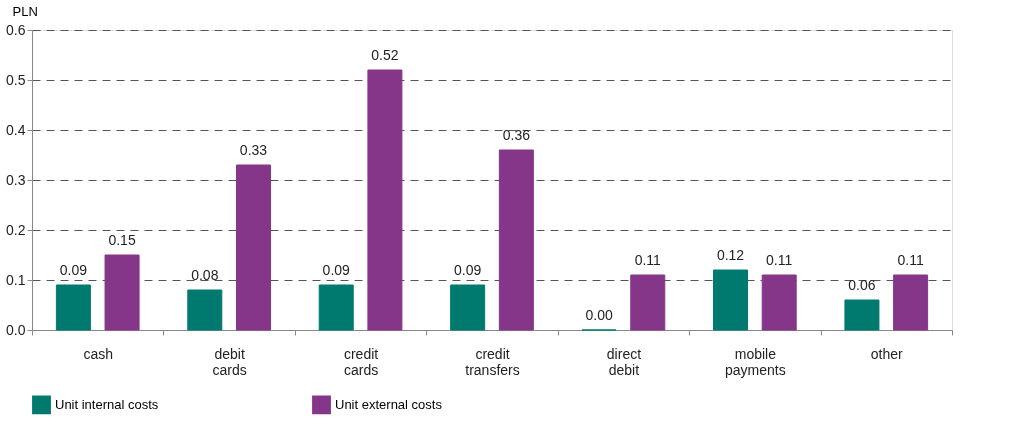  What do you see at coordinates (16, 179) in the screenshot?
I see `y-tick-label: 0.3` at bounding box center [16, 179].